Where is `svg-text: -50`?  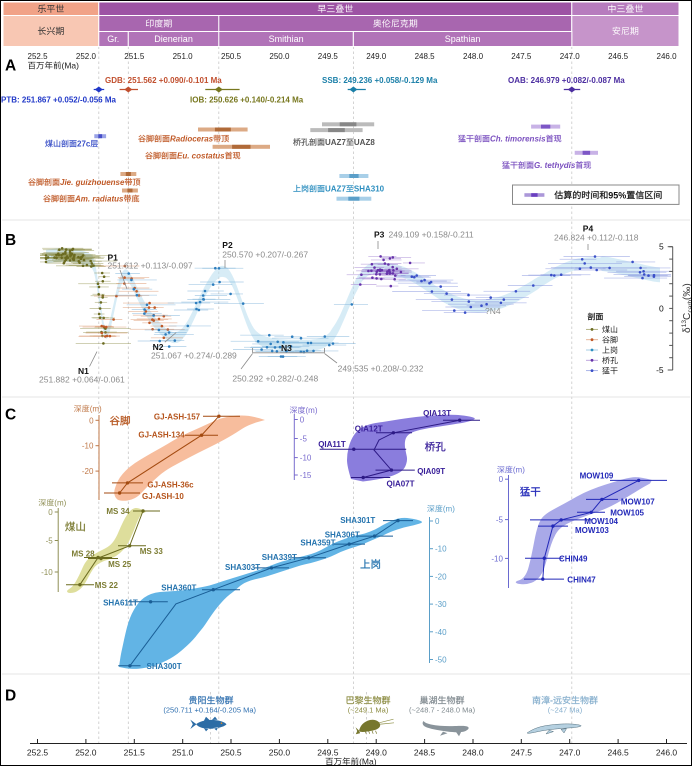
svg-text: -50 is located at coordinates (441, 660).